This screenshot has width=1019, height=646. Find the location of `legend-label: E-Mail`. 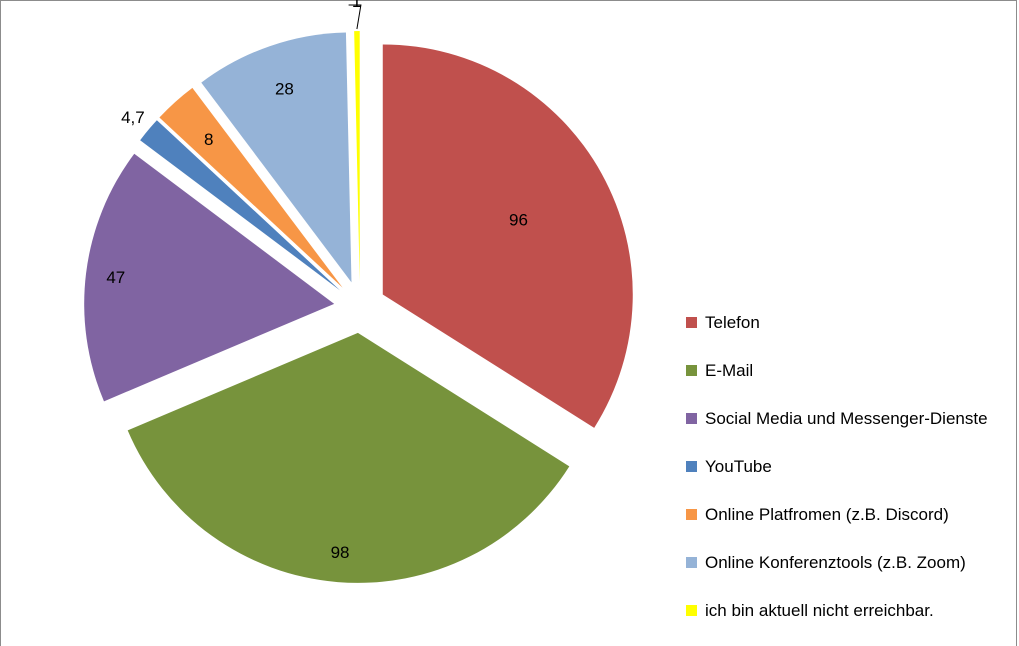

legend-label: E-Mail is located at coordinates (729, 370).